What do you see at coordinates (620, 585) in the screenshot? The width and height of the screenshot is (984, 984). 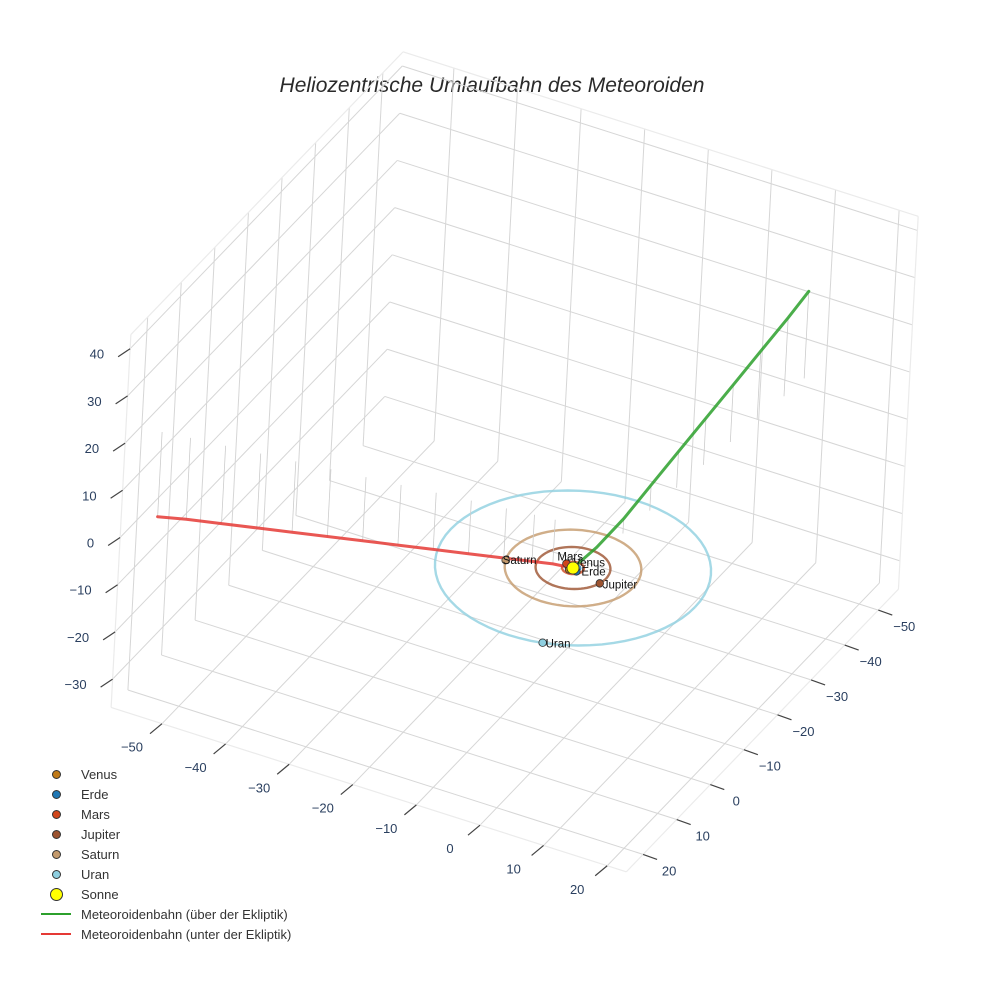 I see `planet-label-jupiter: Jupiter` at bounding box center [620, 585].